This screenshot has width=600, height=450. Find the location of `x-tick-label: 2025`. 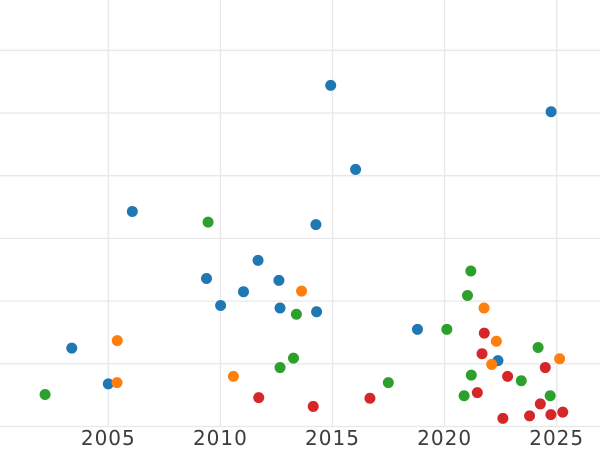

x-tick-label: 2025 is located at coordinates (556, 438).